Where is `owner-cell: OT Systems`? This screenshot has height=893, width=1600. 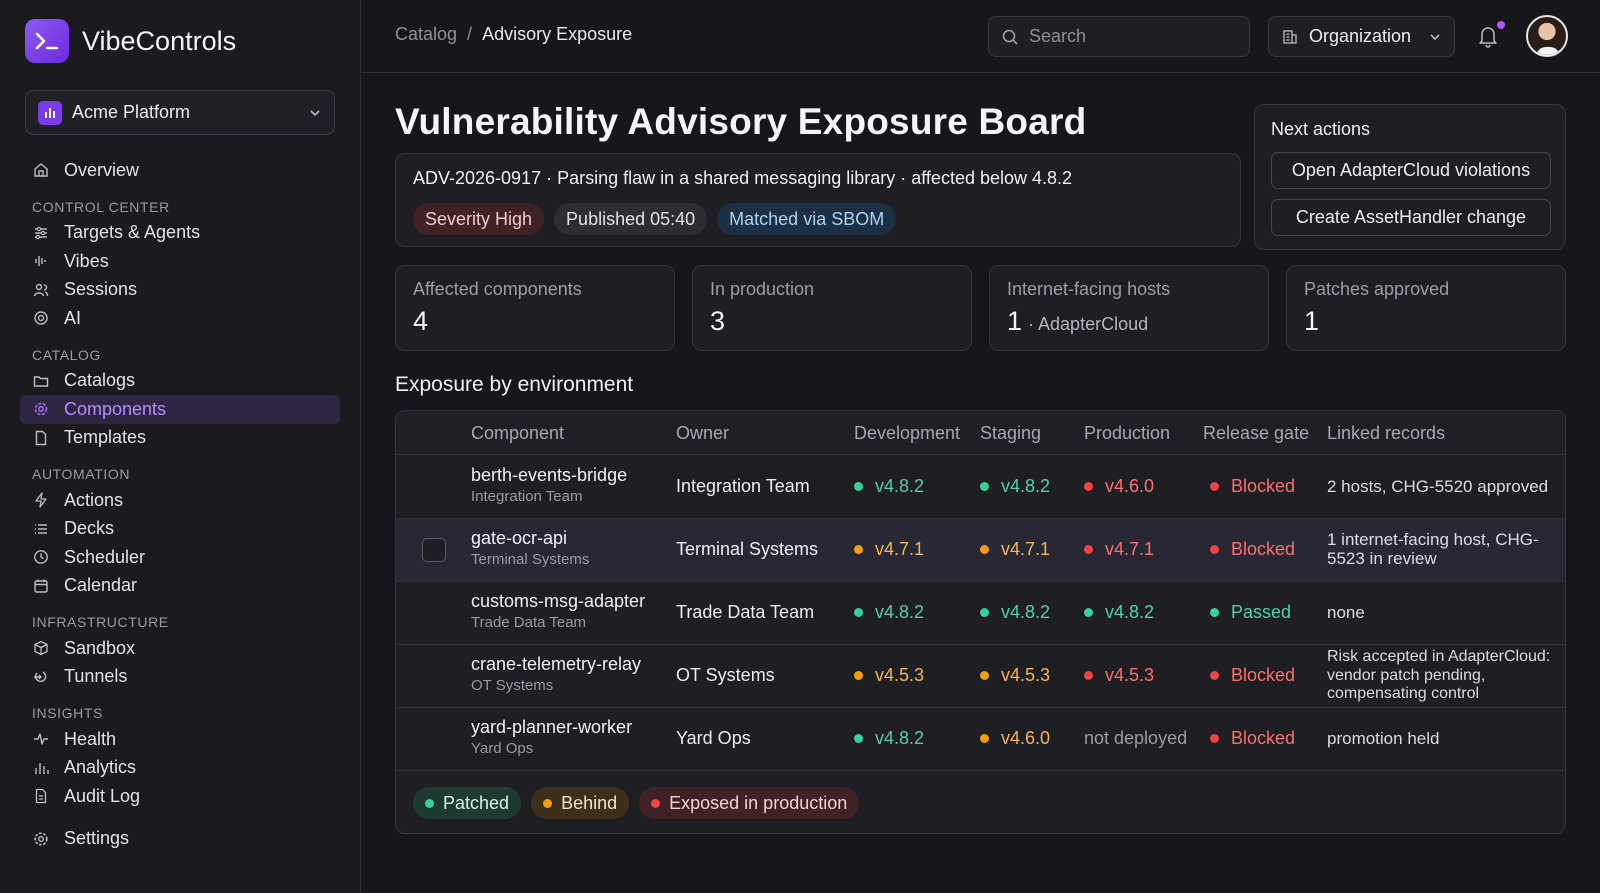
owner-cell: OT Systems is located at coordinates (725, 675).